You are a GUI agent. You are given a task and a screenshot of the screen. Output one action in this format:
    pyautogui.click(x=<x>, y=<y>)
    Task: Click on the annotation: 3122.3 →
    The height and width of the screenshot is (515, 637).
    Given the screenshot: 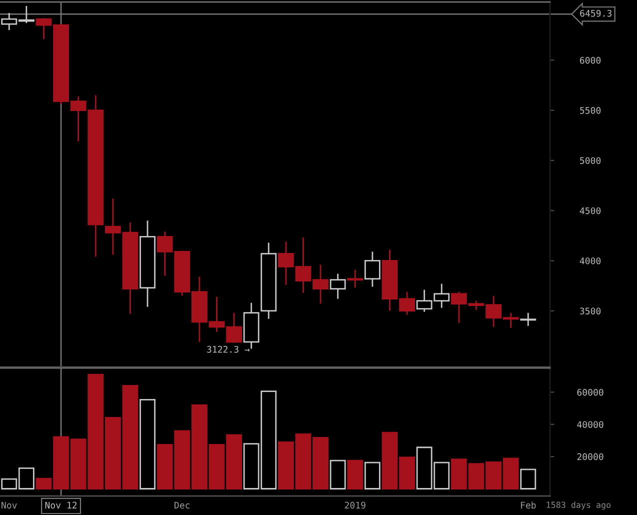 What is the action you would take?
    pyautogui.click(x=228, y=349)
    